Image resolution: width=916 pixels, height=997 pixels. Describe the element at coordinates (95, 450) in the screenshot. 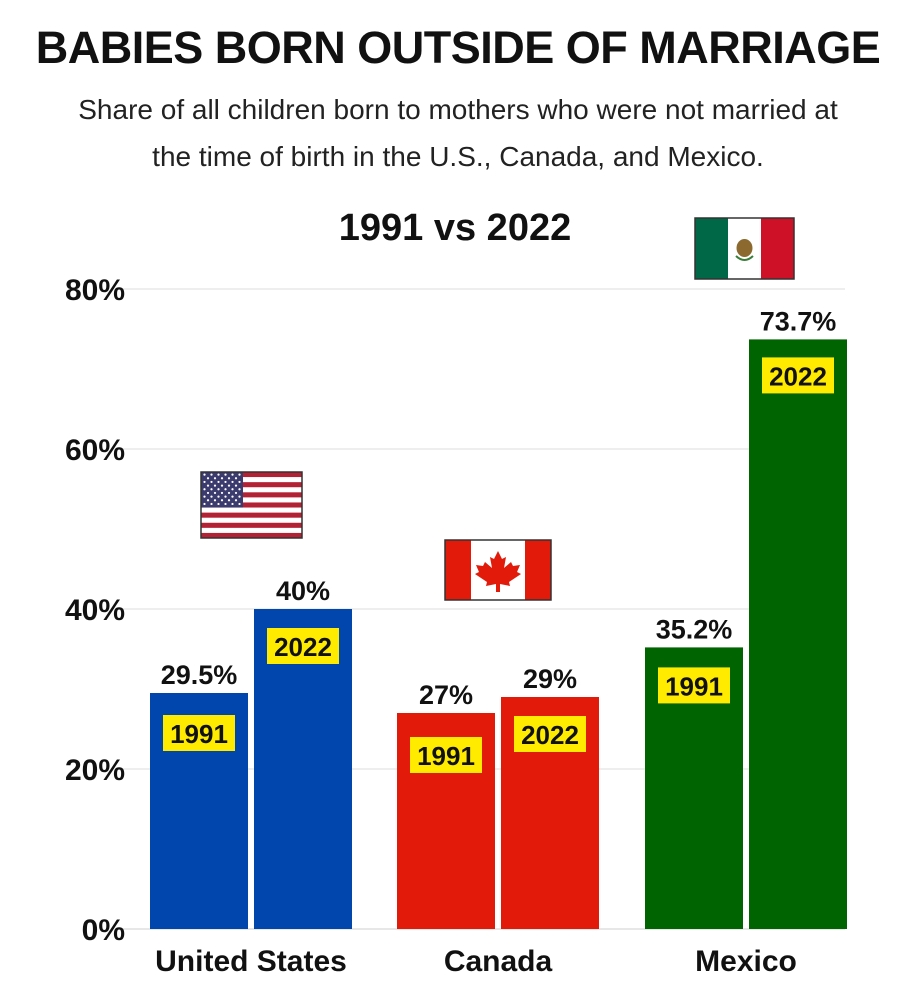

I see `y-tick-label: 60%` at that location.